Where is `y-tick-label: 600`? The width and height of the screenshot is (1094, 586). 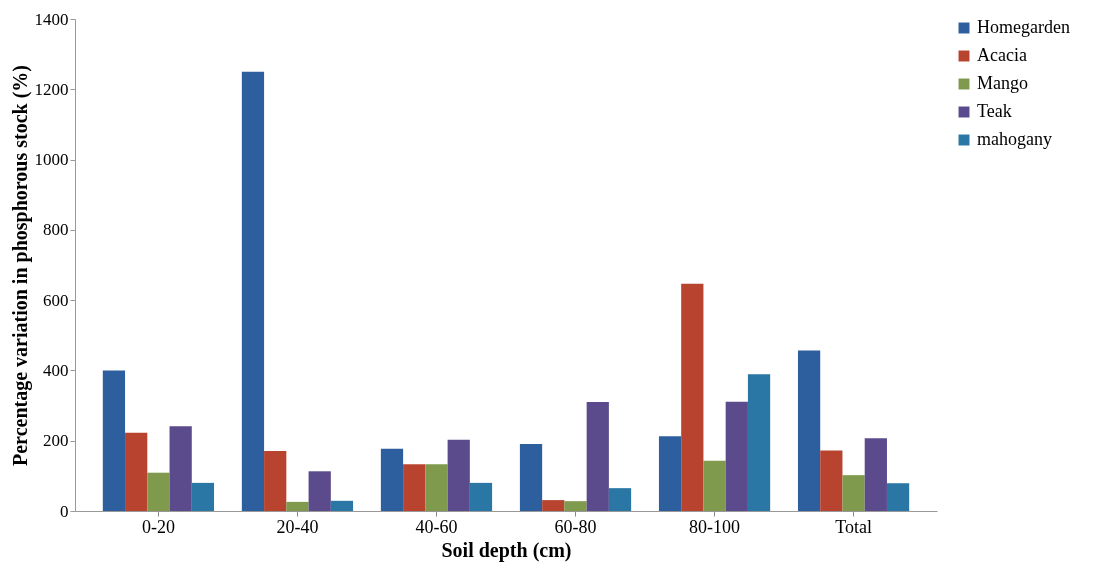 y-tick-label: 600 is located at coordinates (56, 300).